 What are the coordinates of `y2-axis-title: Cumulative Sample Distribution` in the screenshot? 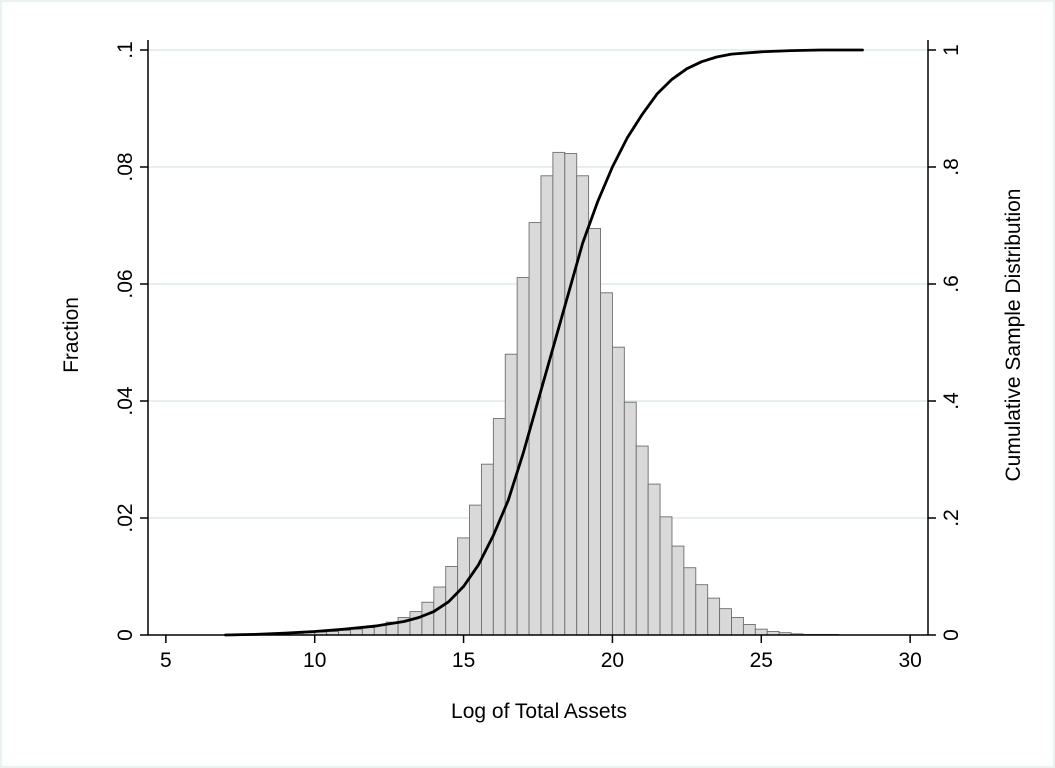 It's located at (1013, 335).